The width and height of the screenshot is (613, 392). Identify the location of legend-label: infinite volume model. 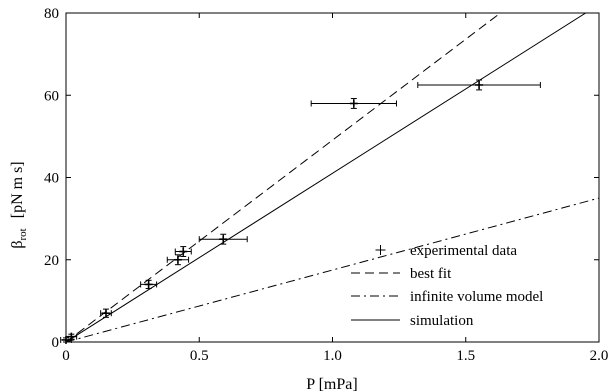
(476, 297).